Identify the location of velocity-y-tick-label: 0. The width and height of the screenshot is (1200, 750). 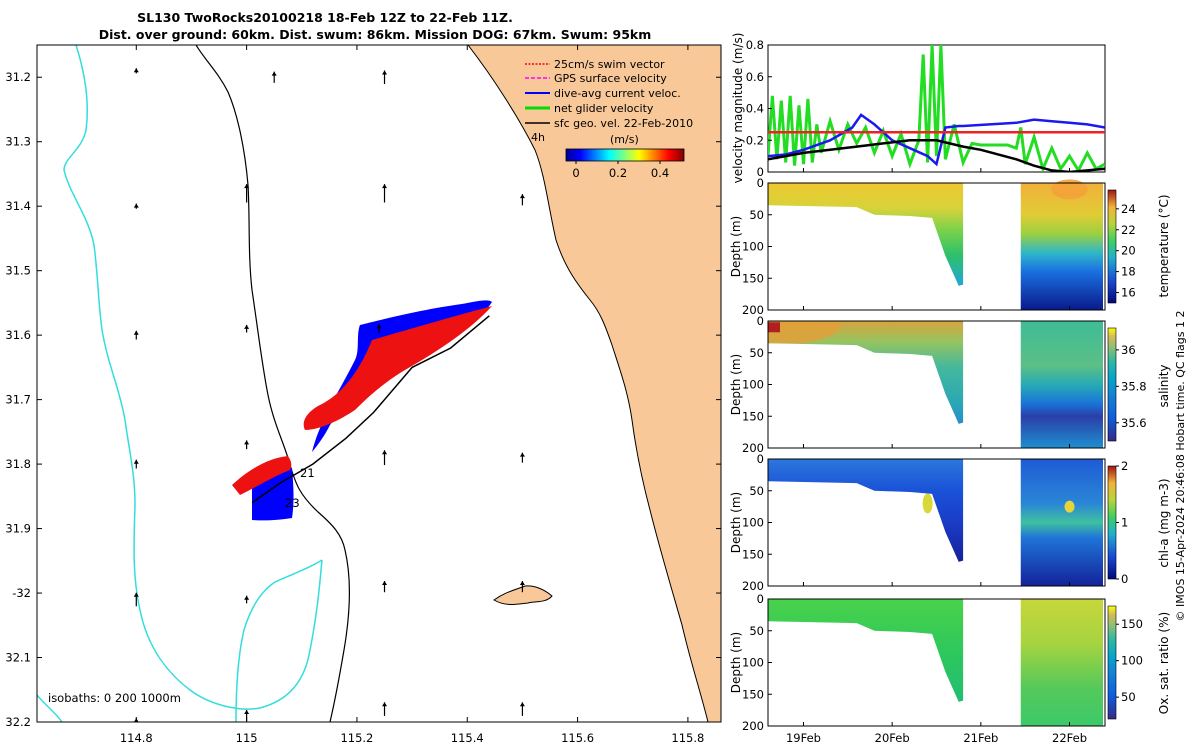
(760, 172).